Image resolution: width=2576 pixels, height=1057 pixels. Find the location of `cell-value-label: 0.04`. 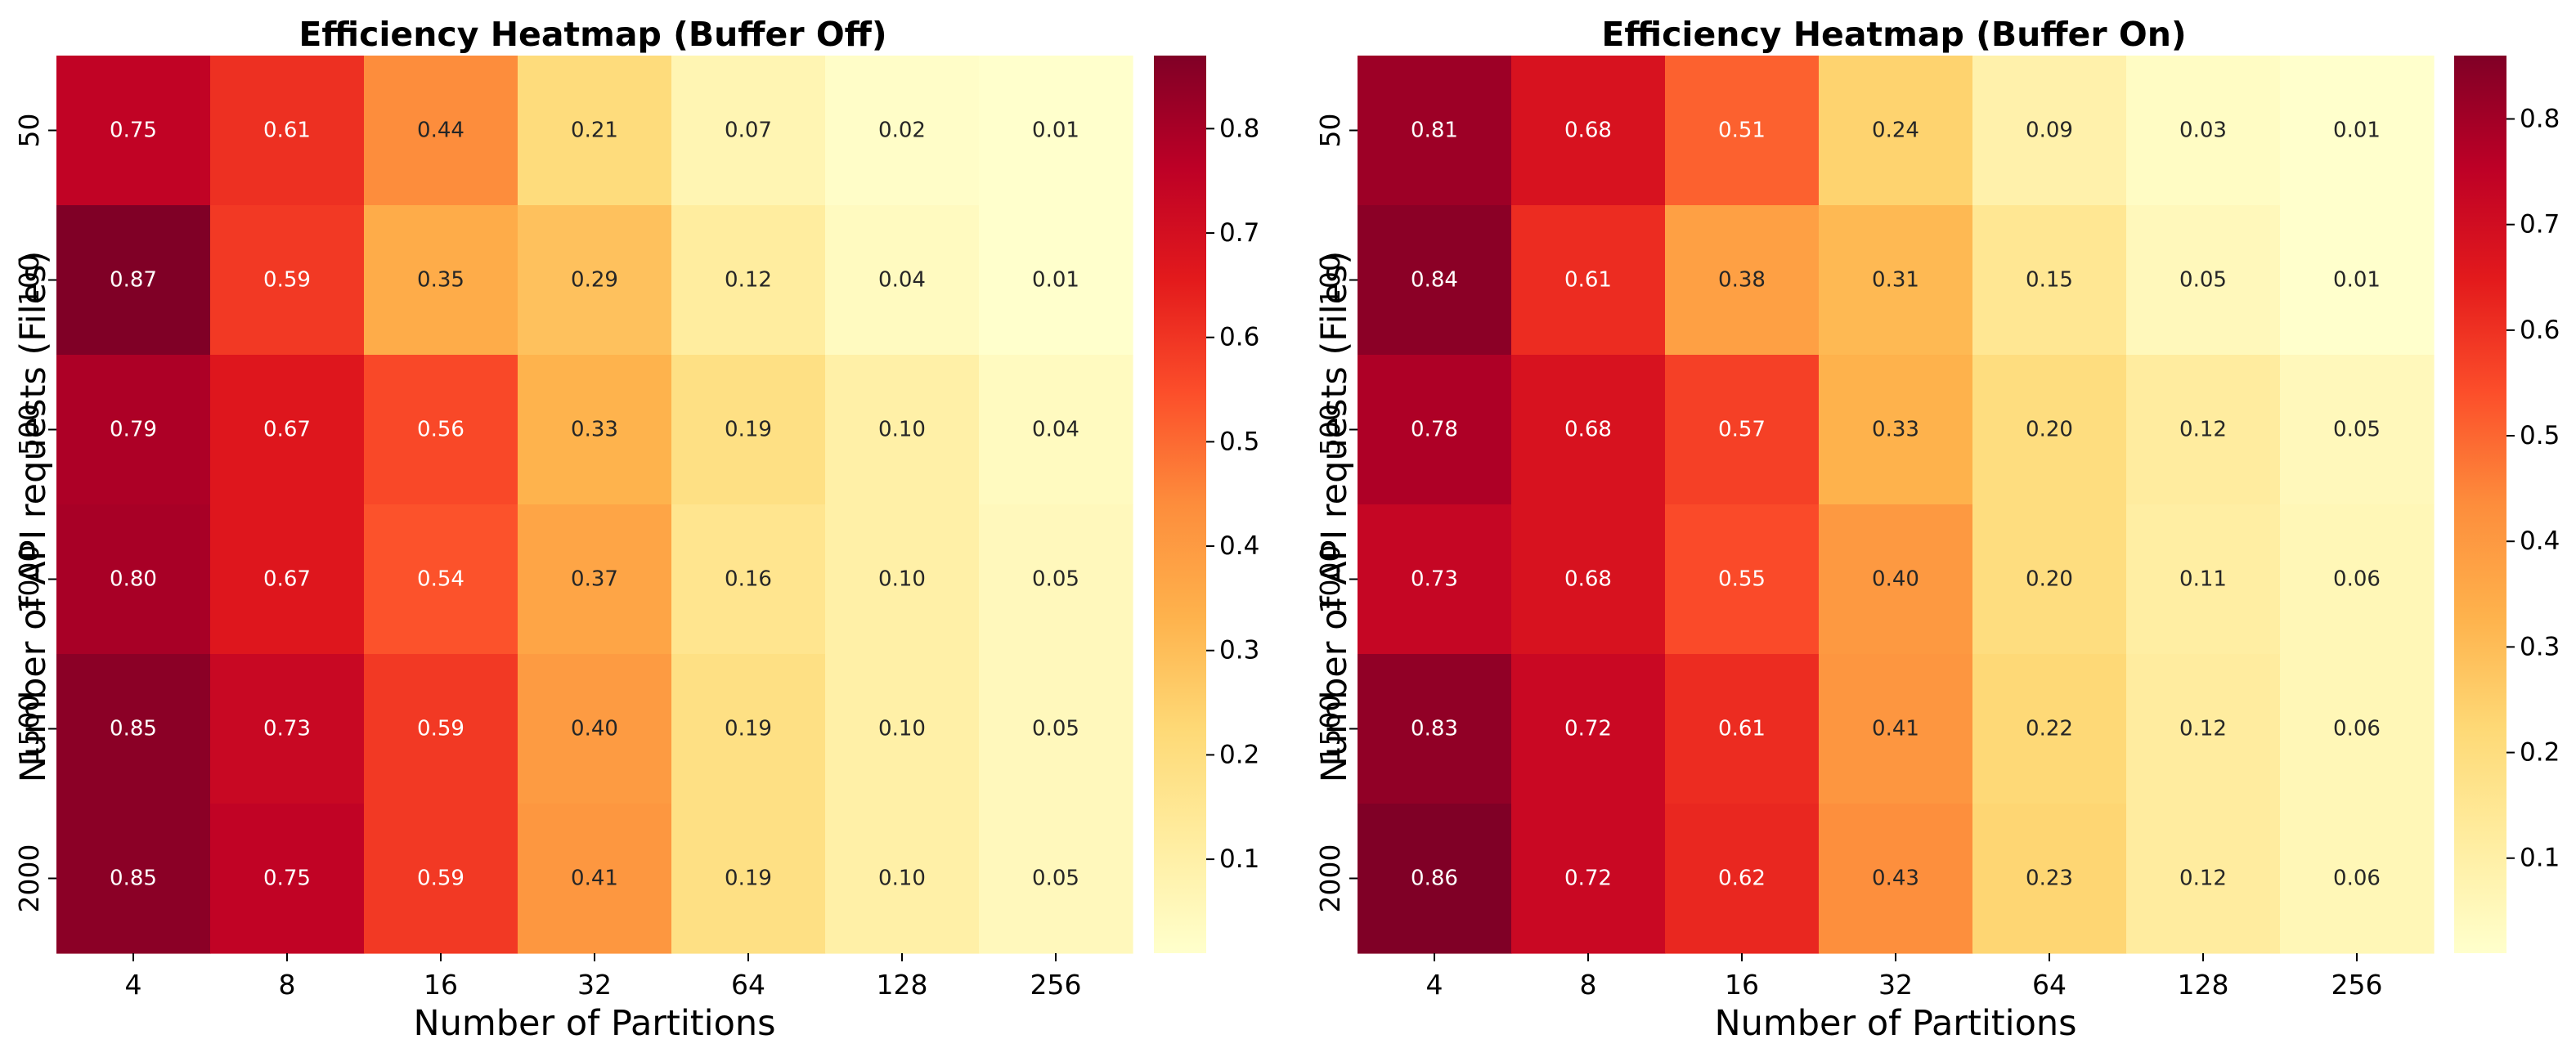

cell-value-label: 0.04 is located at coordinates (902, 281).